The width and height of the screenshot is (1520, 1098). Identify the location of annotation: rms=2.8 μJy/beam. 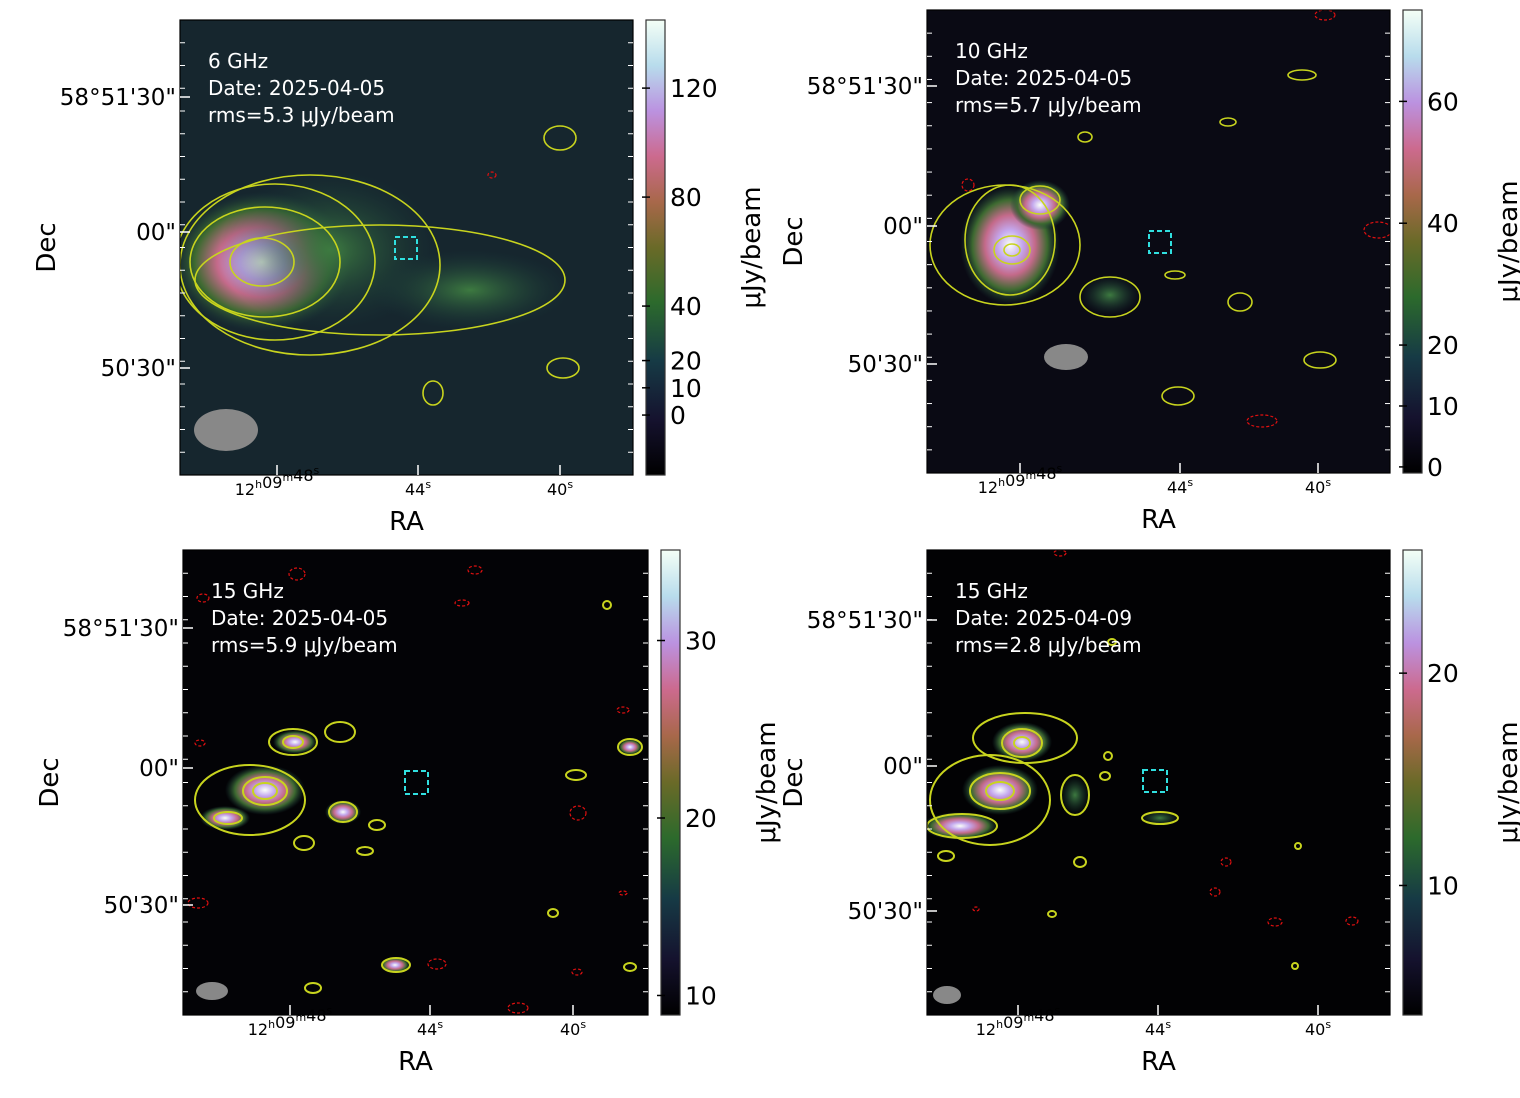
(1048, 645).